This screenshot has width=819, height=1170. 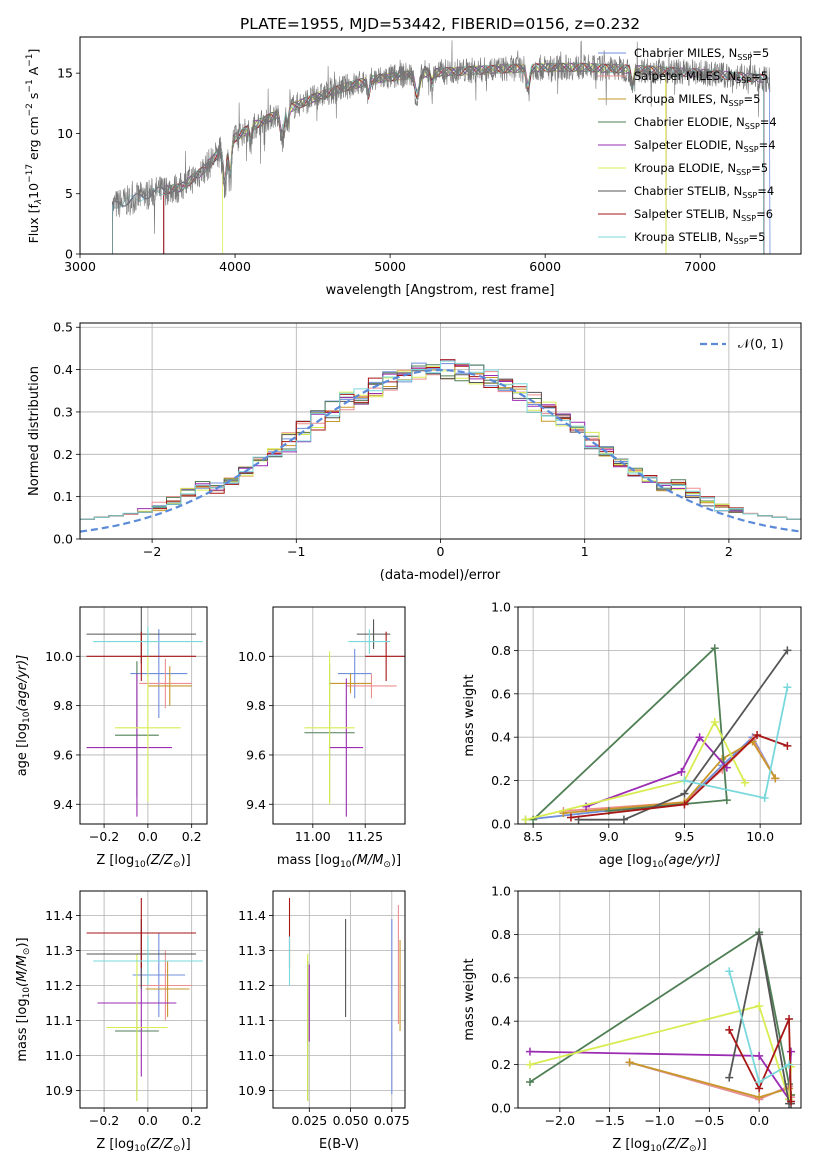 What do you see at coordinates (444, 158) in the screenshot?
I see `model-spectrum-line` at bounding box center [444, 158].